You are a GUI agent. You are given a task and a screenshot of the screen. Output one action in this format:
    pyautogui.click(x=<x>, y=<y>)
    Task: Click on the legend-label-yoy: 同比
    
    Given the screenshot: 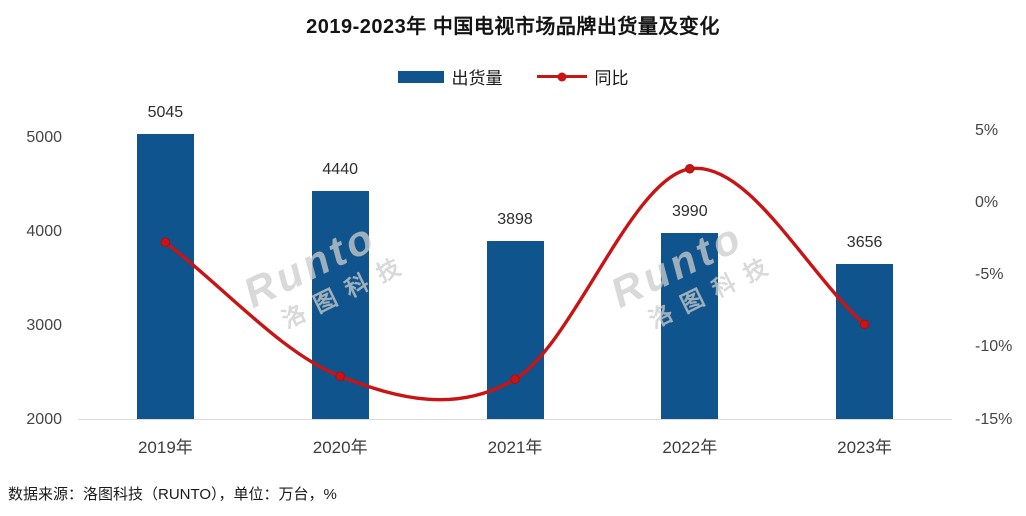 What is the action you would take?
    pyautogui.click(x=611, y=78)
    